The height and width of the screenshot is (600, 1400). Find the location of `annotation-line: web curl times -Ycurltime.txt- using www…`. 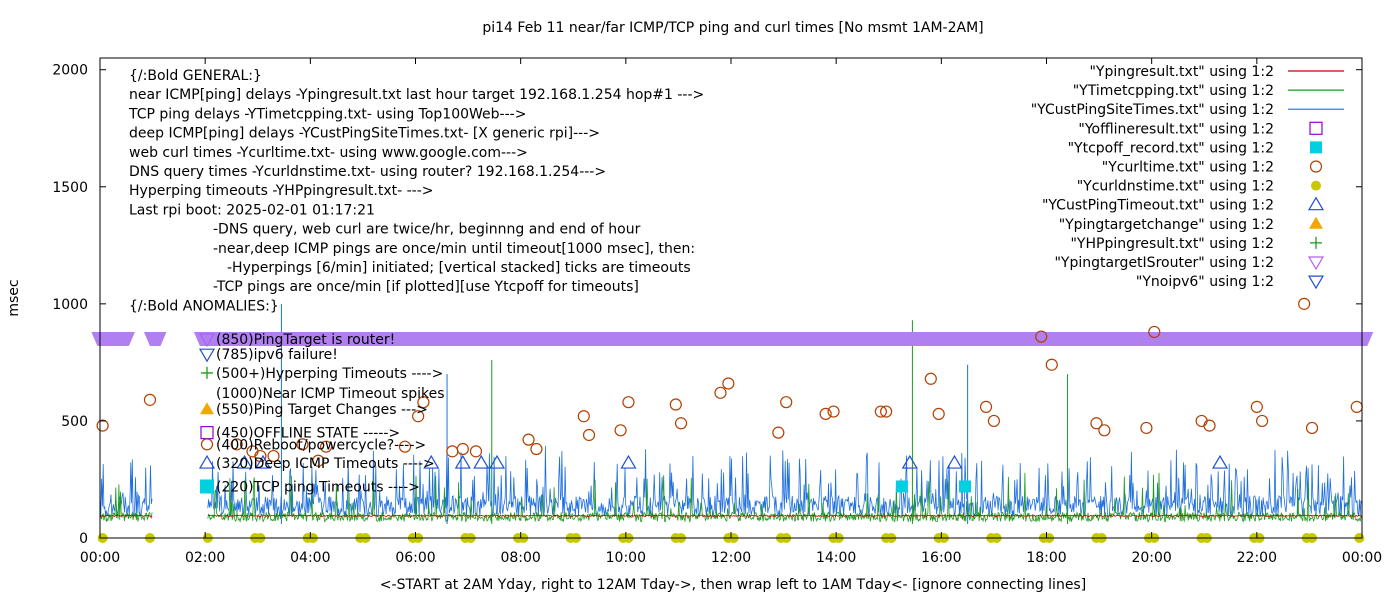

annotation-line: web curl times -Ycurltime.txt- using www… is located at coordinates (328, 153).